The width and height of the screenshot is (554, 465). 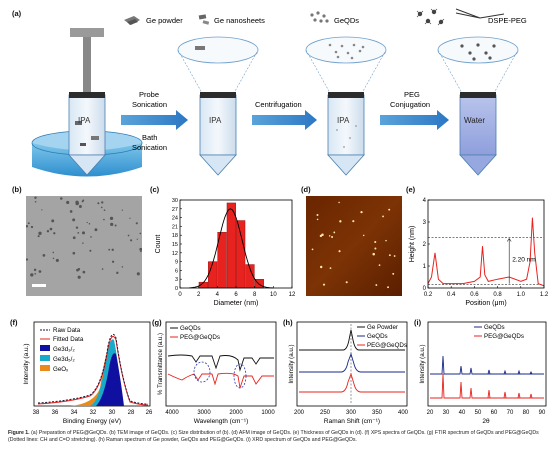 What do you see at coordinates (351, 413) in the screenshot?
I see `xtick-h-2: 300` at bounding box center [351, 413].